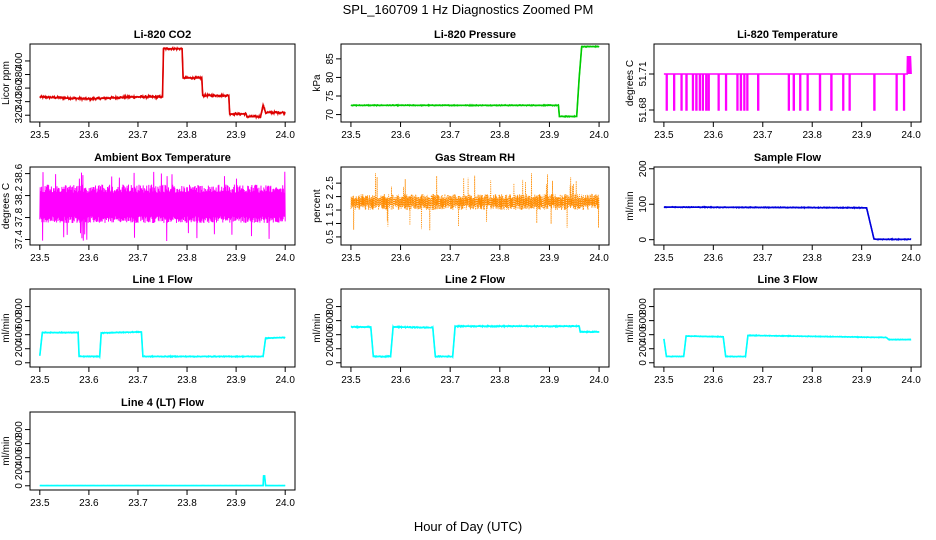  I want to click on y-tick-label: 38.6, so click(19, 173).